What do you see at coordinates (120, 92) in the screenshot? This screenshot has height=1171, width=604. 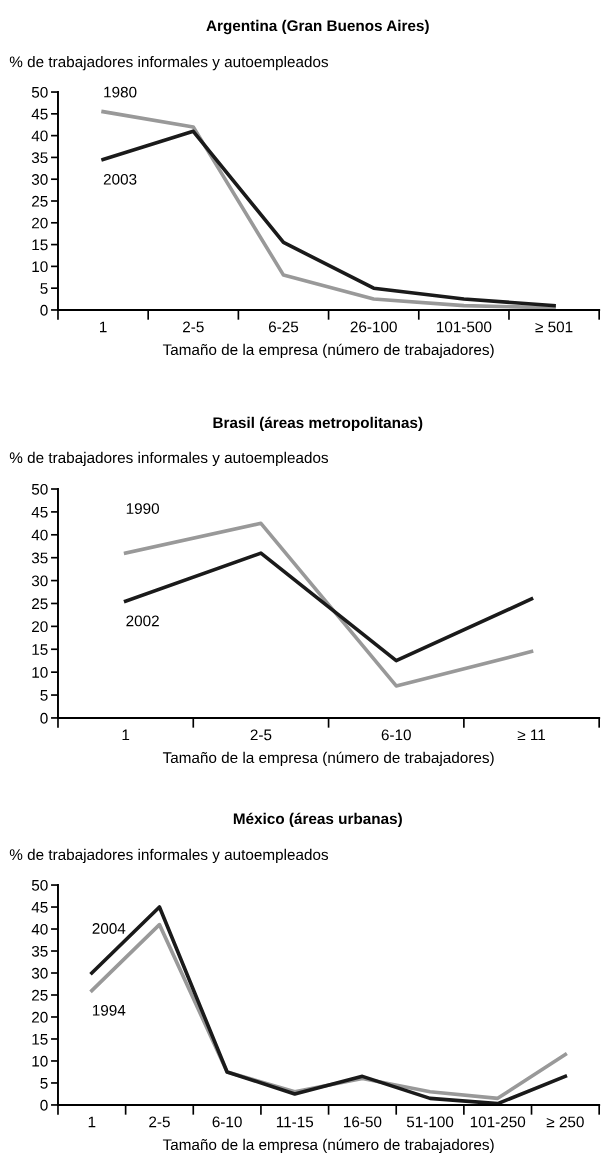 I see `series-label: 1980` at bounding box center [120, 92].